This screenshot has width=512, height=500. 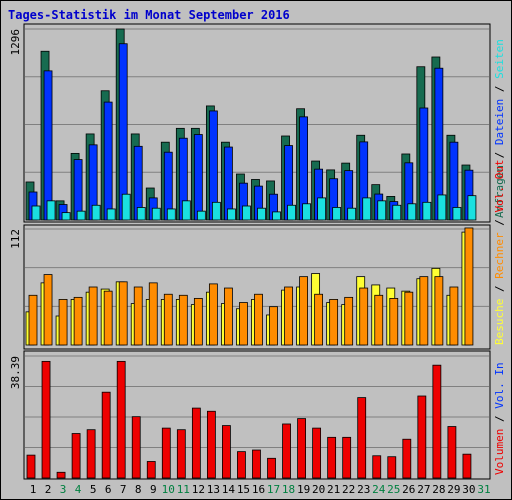 I want to click on x-tick-label: 6, so click(x=108, y=489).